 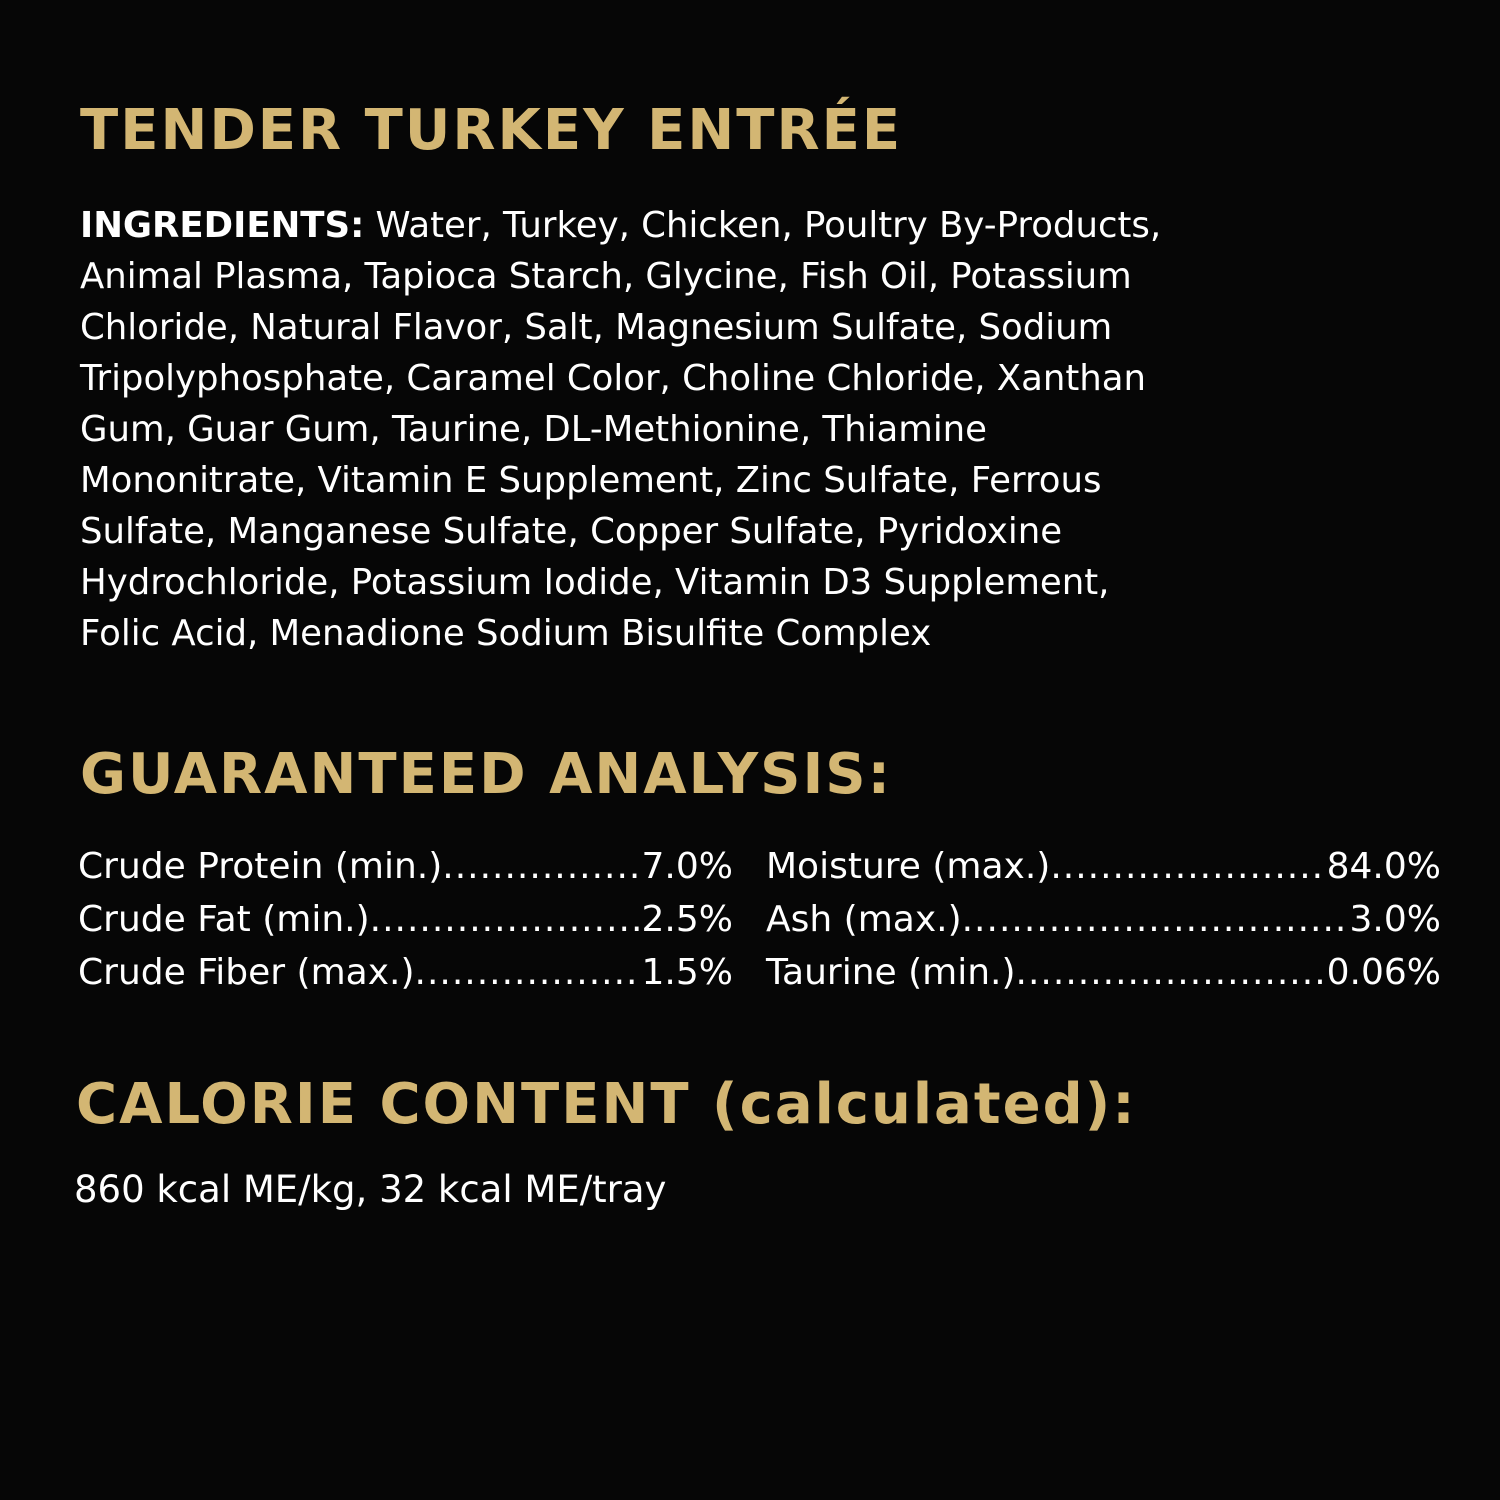 I want to click on analysis-value: 3.0%, so click(x=1395, y=919).